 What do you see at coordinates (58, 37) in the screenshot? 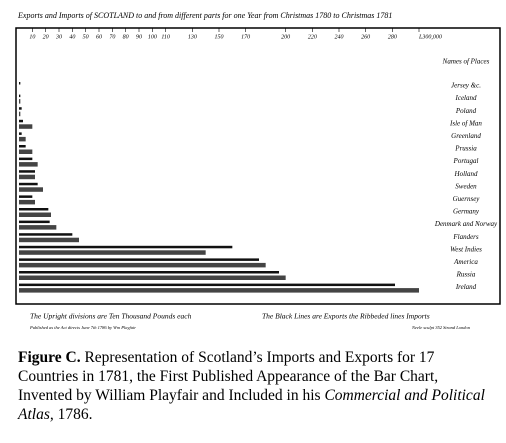
I see `x-tick-label: 30` at bounding box center [58, 37].